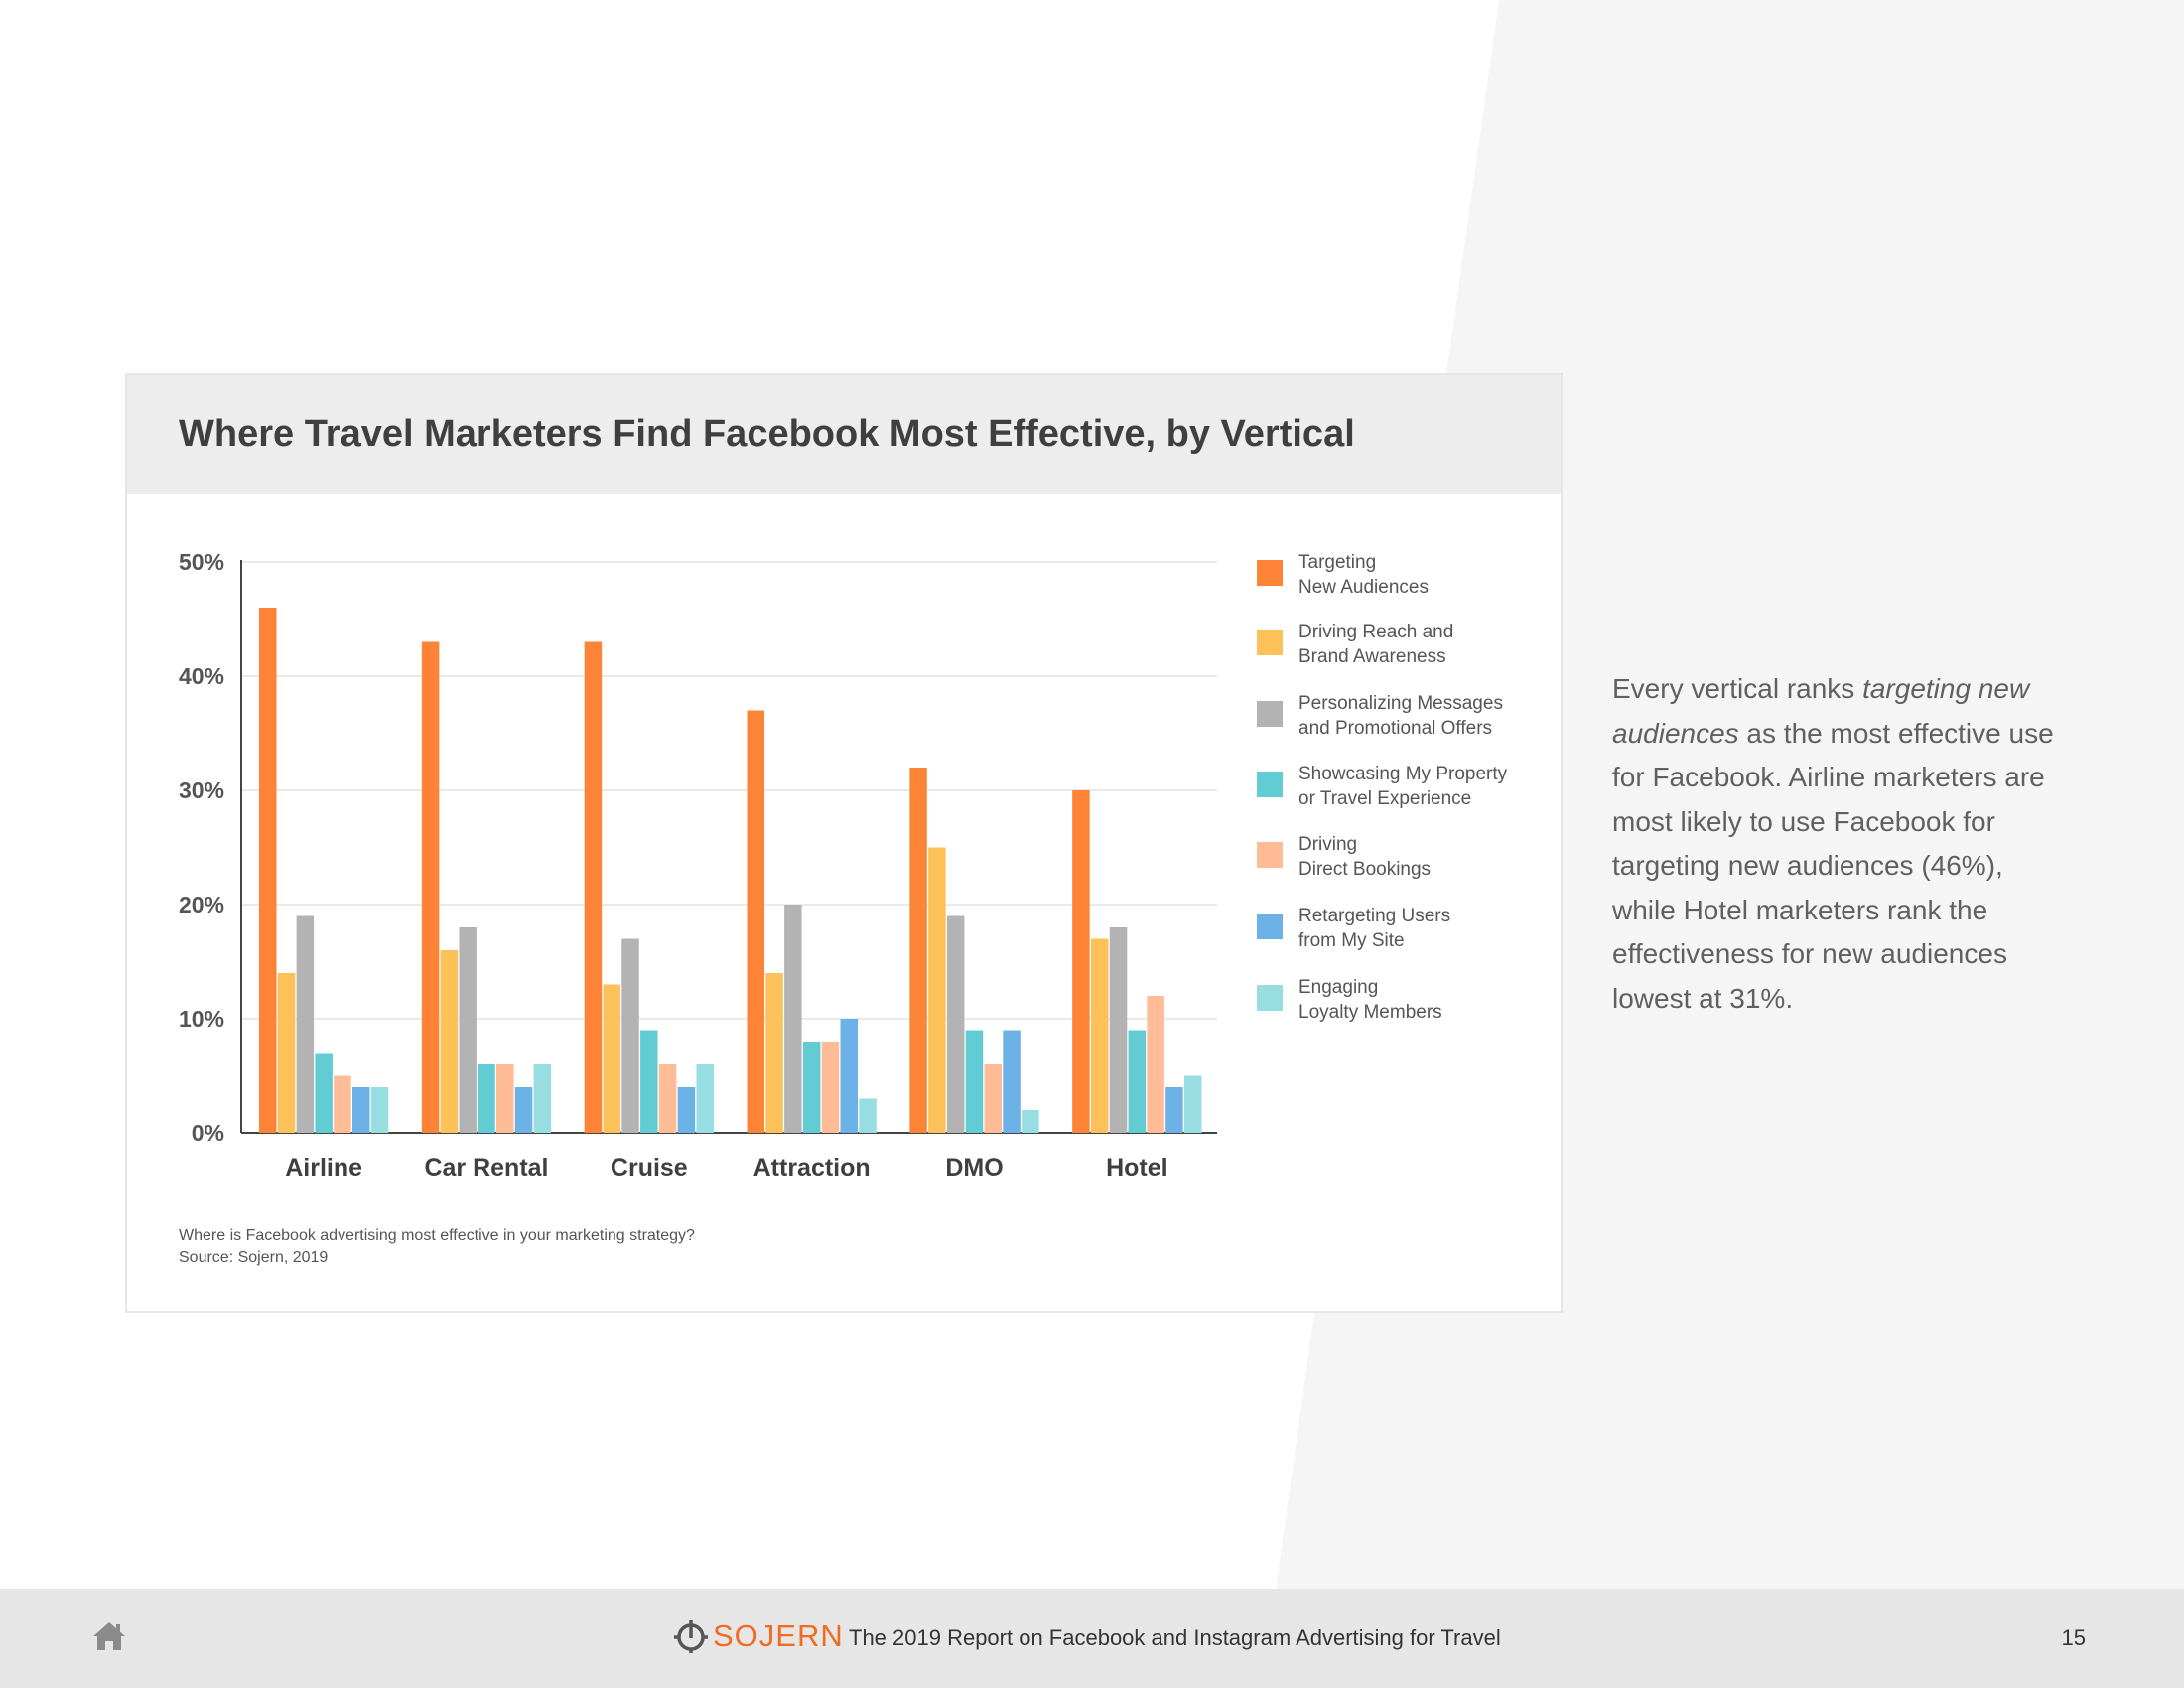 The width and height of the screenshot is (2184, 1688). Describe the element at coordinates (649, 1168) in the screenshot. I see `x-category-label: Cruise` at that location.